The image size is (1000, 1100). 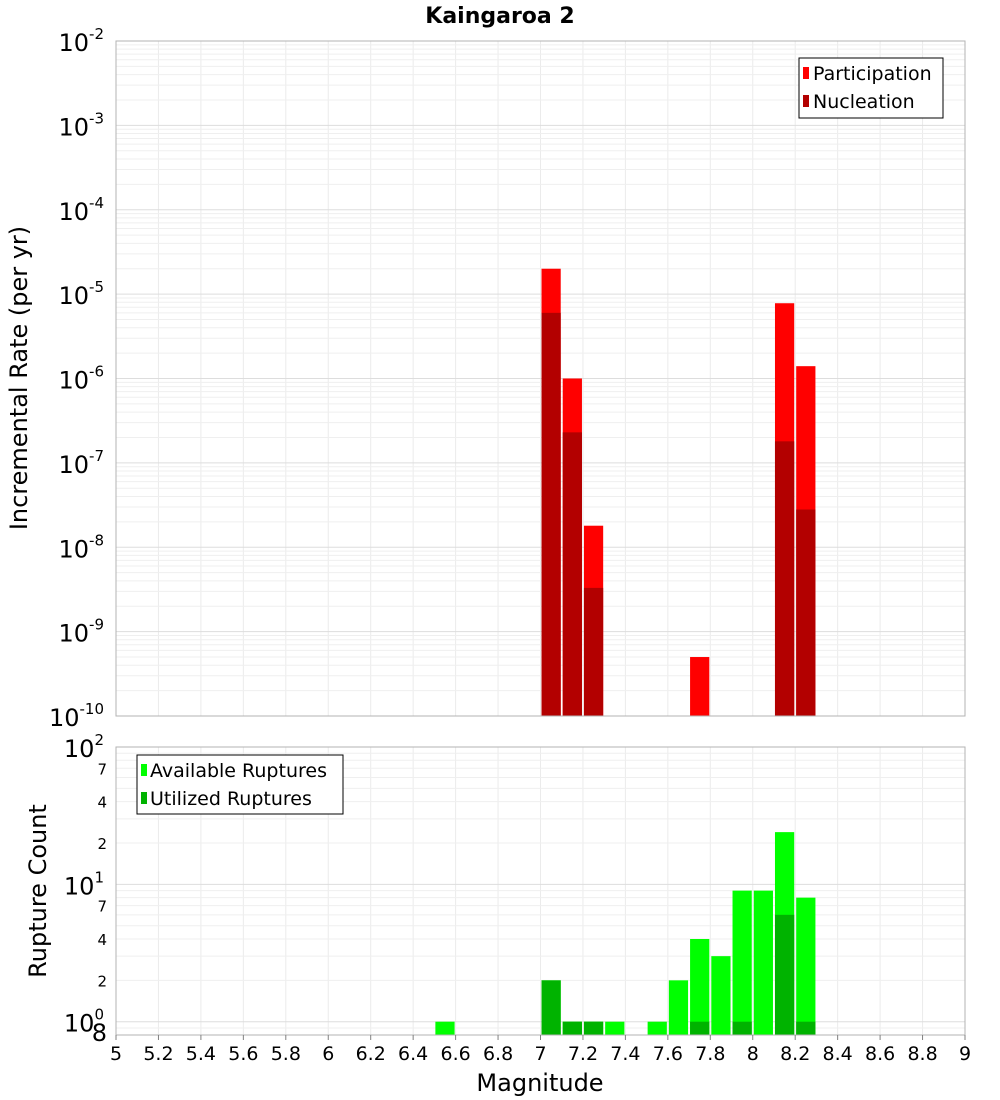 What do you see at coordinates (583, 1054) in the screenshot?
I see `x-tick-label: 7.2` at bounding box center [583, 1054].